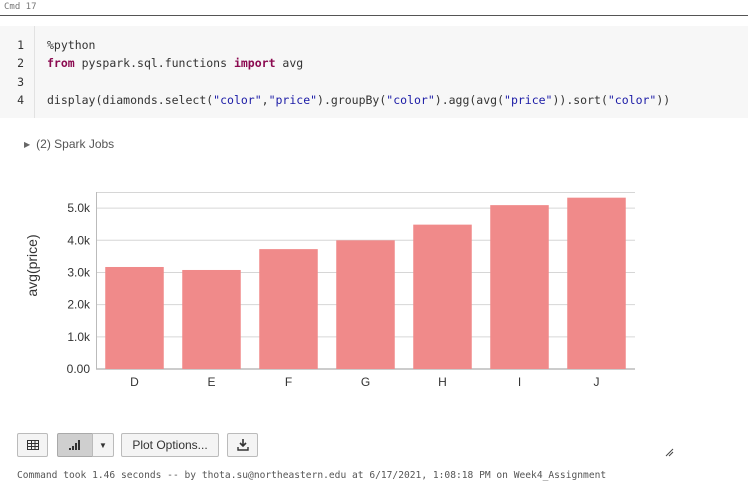 The image size is (748, 485). I want to click on code-text: ,, so click(265, 100).